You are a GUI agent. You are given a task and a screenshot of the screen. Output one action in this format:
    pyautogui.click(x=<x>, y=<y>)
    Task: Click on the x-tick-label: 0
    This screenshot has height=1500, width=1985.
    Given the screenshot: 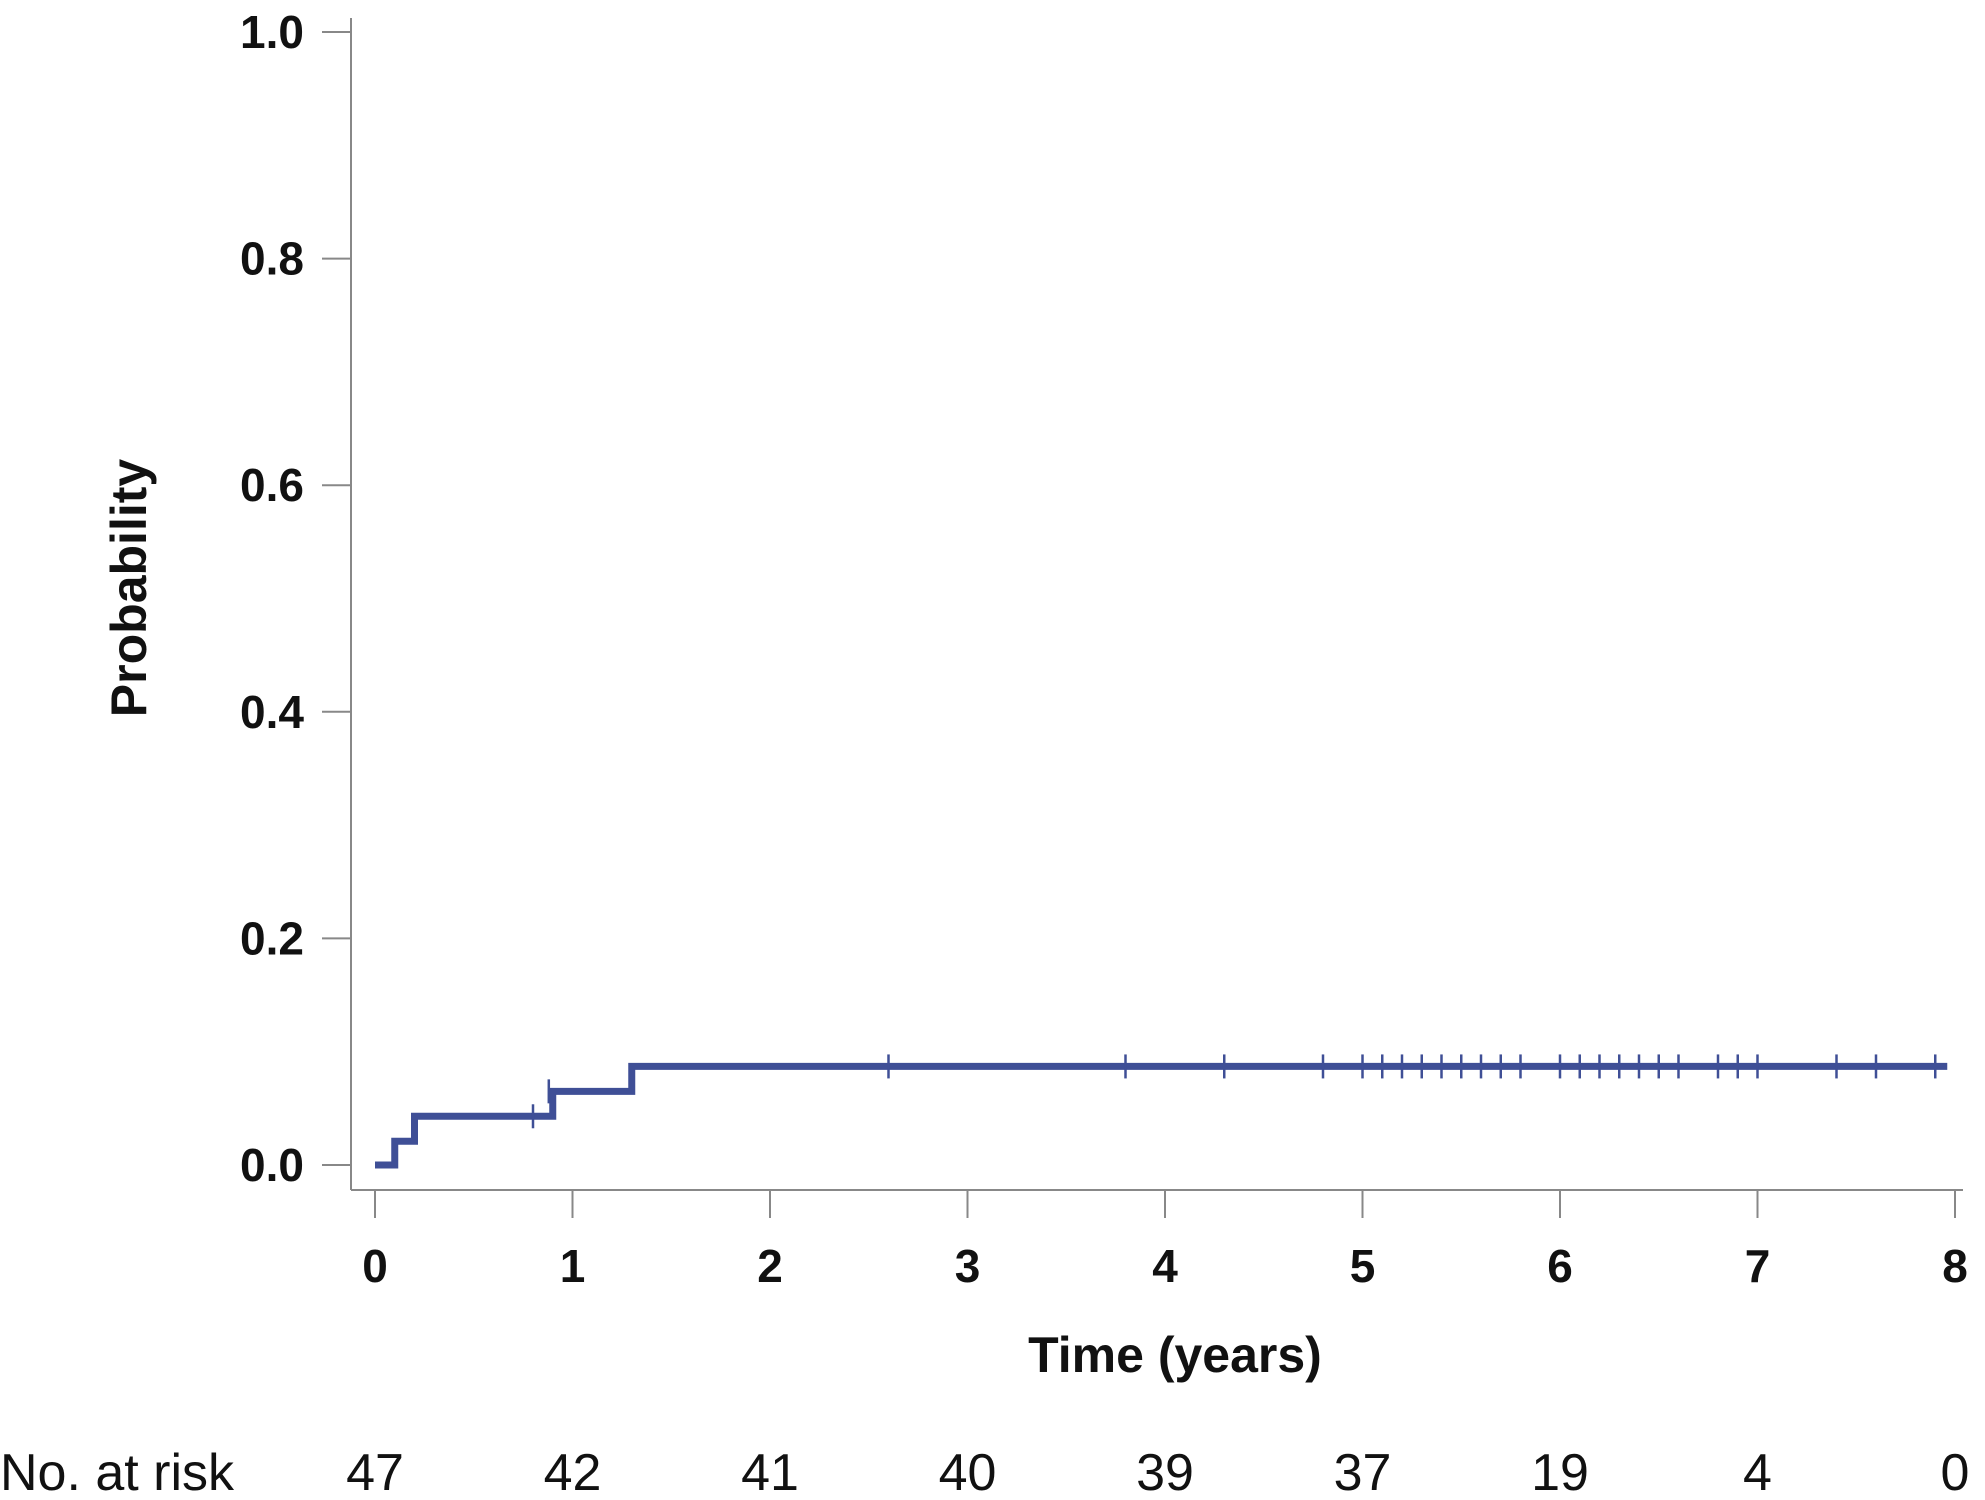 What is the action you would take?
    pyautogui.click(x=375, y=1266)
    